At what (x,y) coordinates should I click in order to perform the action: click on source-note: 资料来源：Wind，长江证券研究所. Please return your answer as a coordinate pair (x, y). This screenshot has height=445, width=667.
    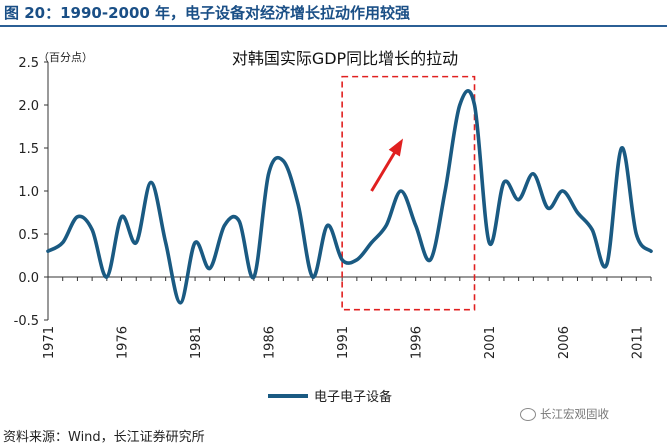
    Looking at the image, I should click on (104, 437).